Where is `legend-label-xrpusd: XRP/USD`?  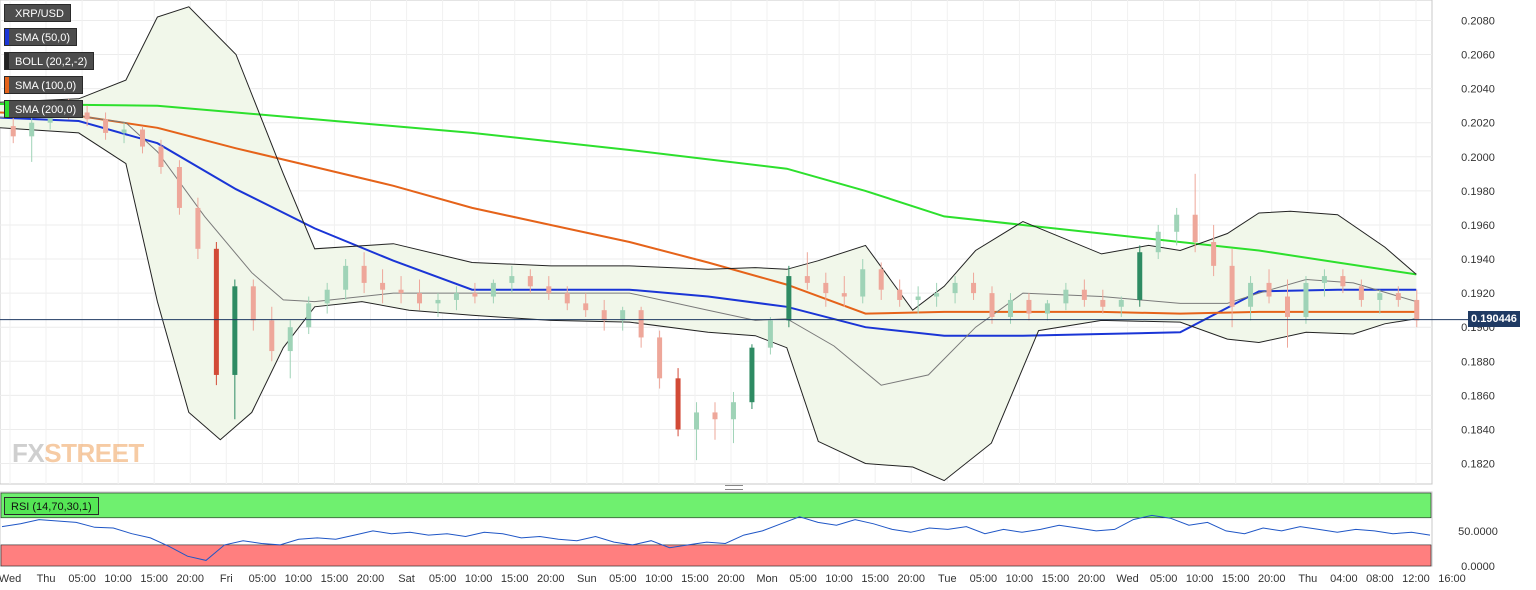
legend-label-xrpusd: XRP/USD is located at coordinates (39, 14).